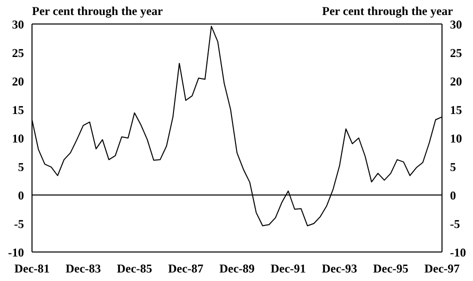  I want to click on x-tick-label: Dec-87, so click(186, 269).